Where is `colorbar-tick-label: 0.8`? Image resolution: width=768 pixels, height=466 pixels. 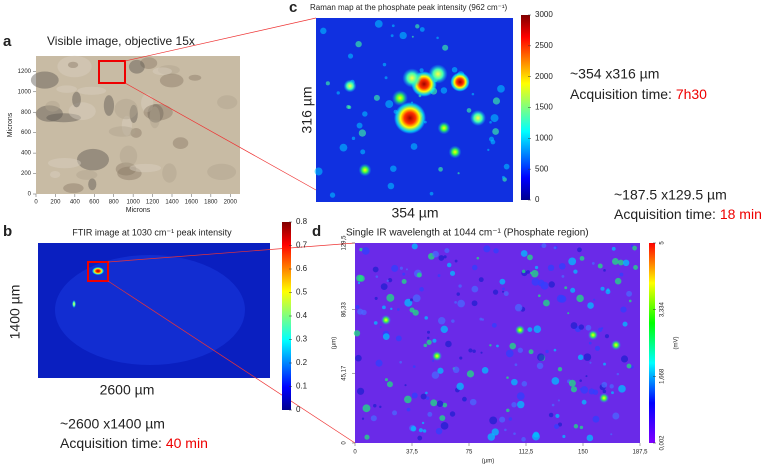
colorbar-tick-label: 0.8 is located at coordinates (302, 221).